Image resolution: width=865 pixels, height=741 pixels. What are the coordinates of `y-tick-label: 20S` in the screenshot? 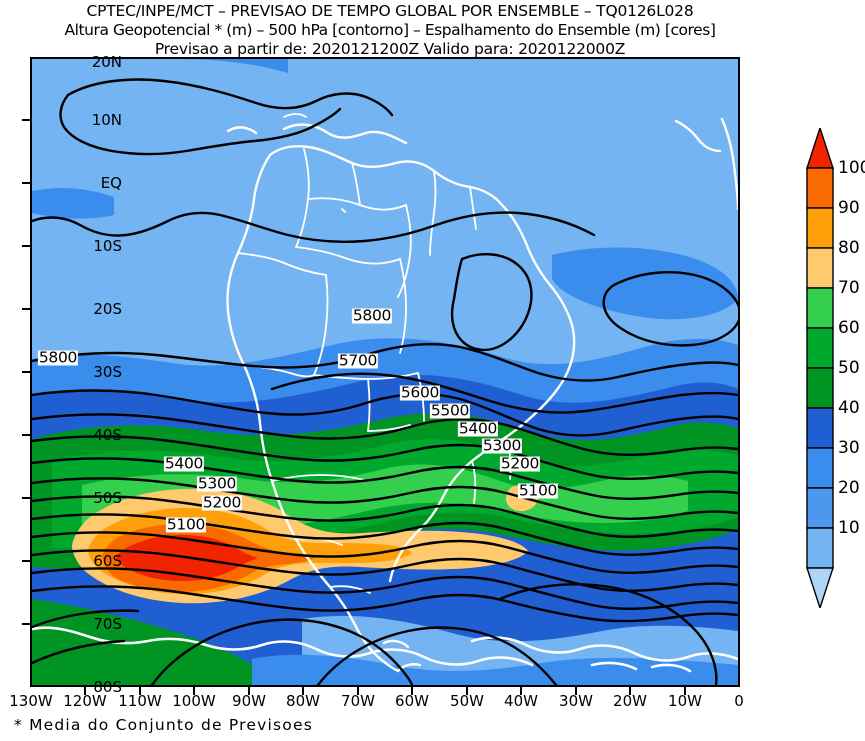 It's located at (107, 309).